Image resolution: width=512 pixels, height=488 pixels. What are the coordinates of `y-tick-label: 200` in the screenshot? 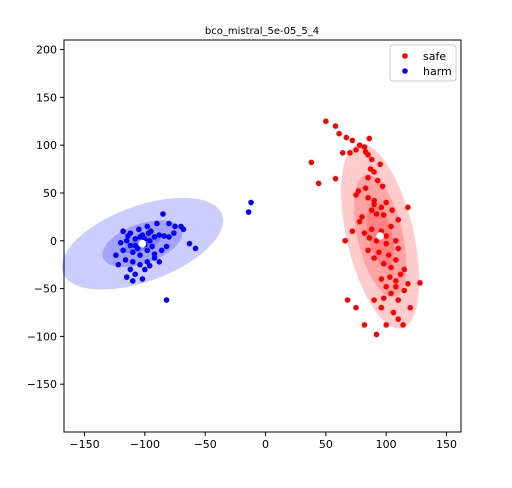 It's located at (46, 50).